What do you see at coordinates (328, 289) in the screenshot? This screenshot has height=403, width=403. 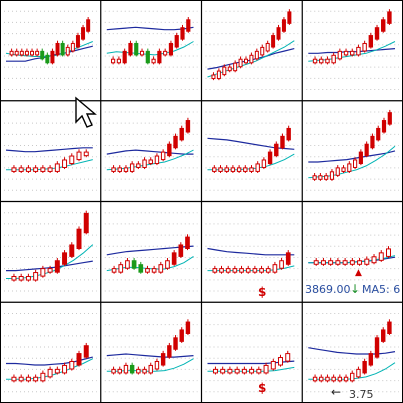 I see `price-readout: 3869.00` at bounding box center [328, 289].